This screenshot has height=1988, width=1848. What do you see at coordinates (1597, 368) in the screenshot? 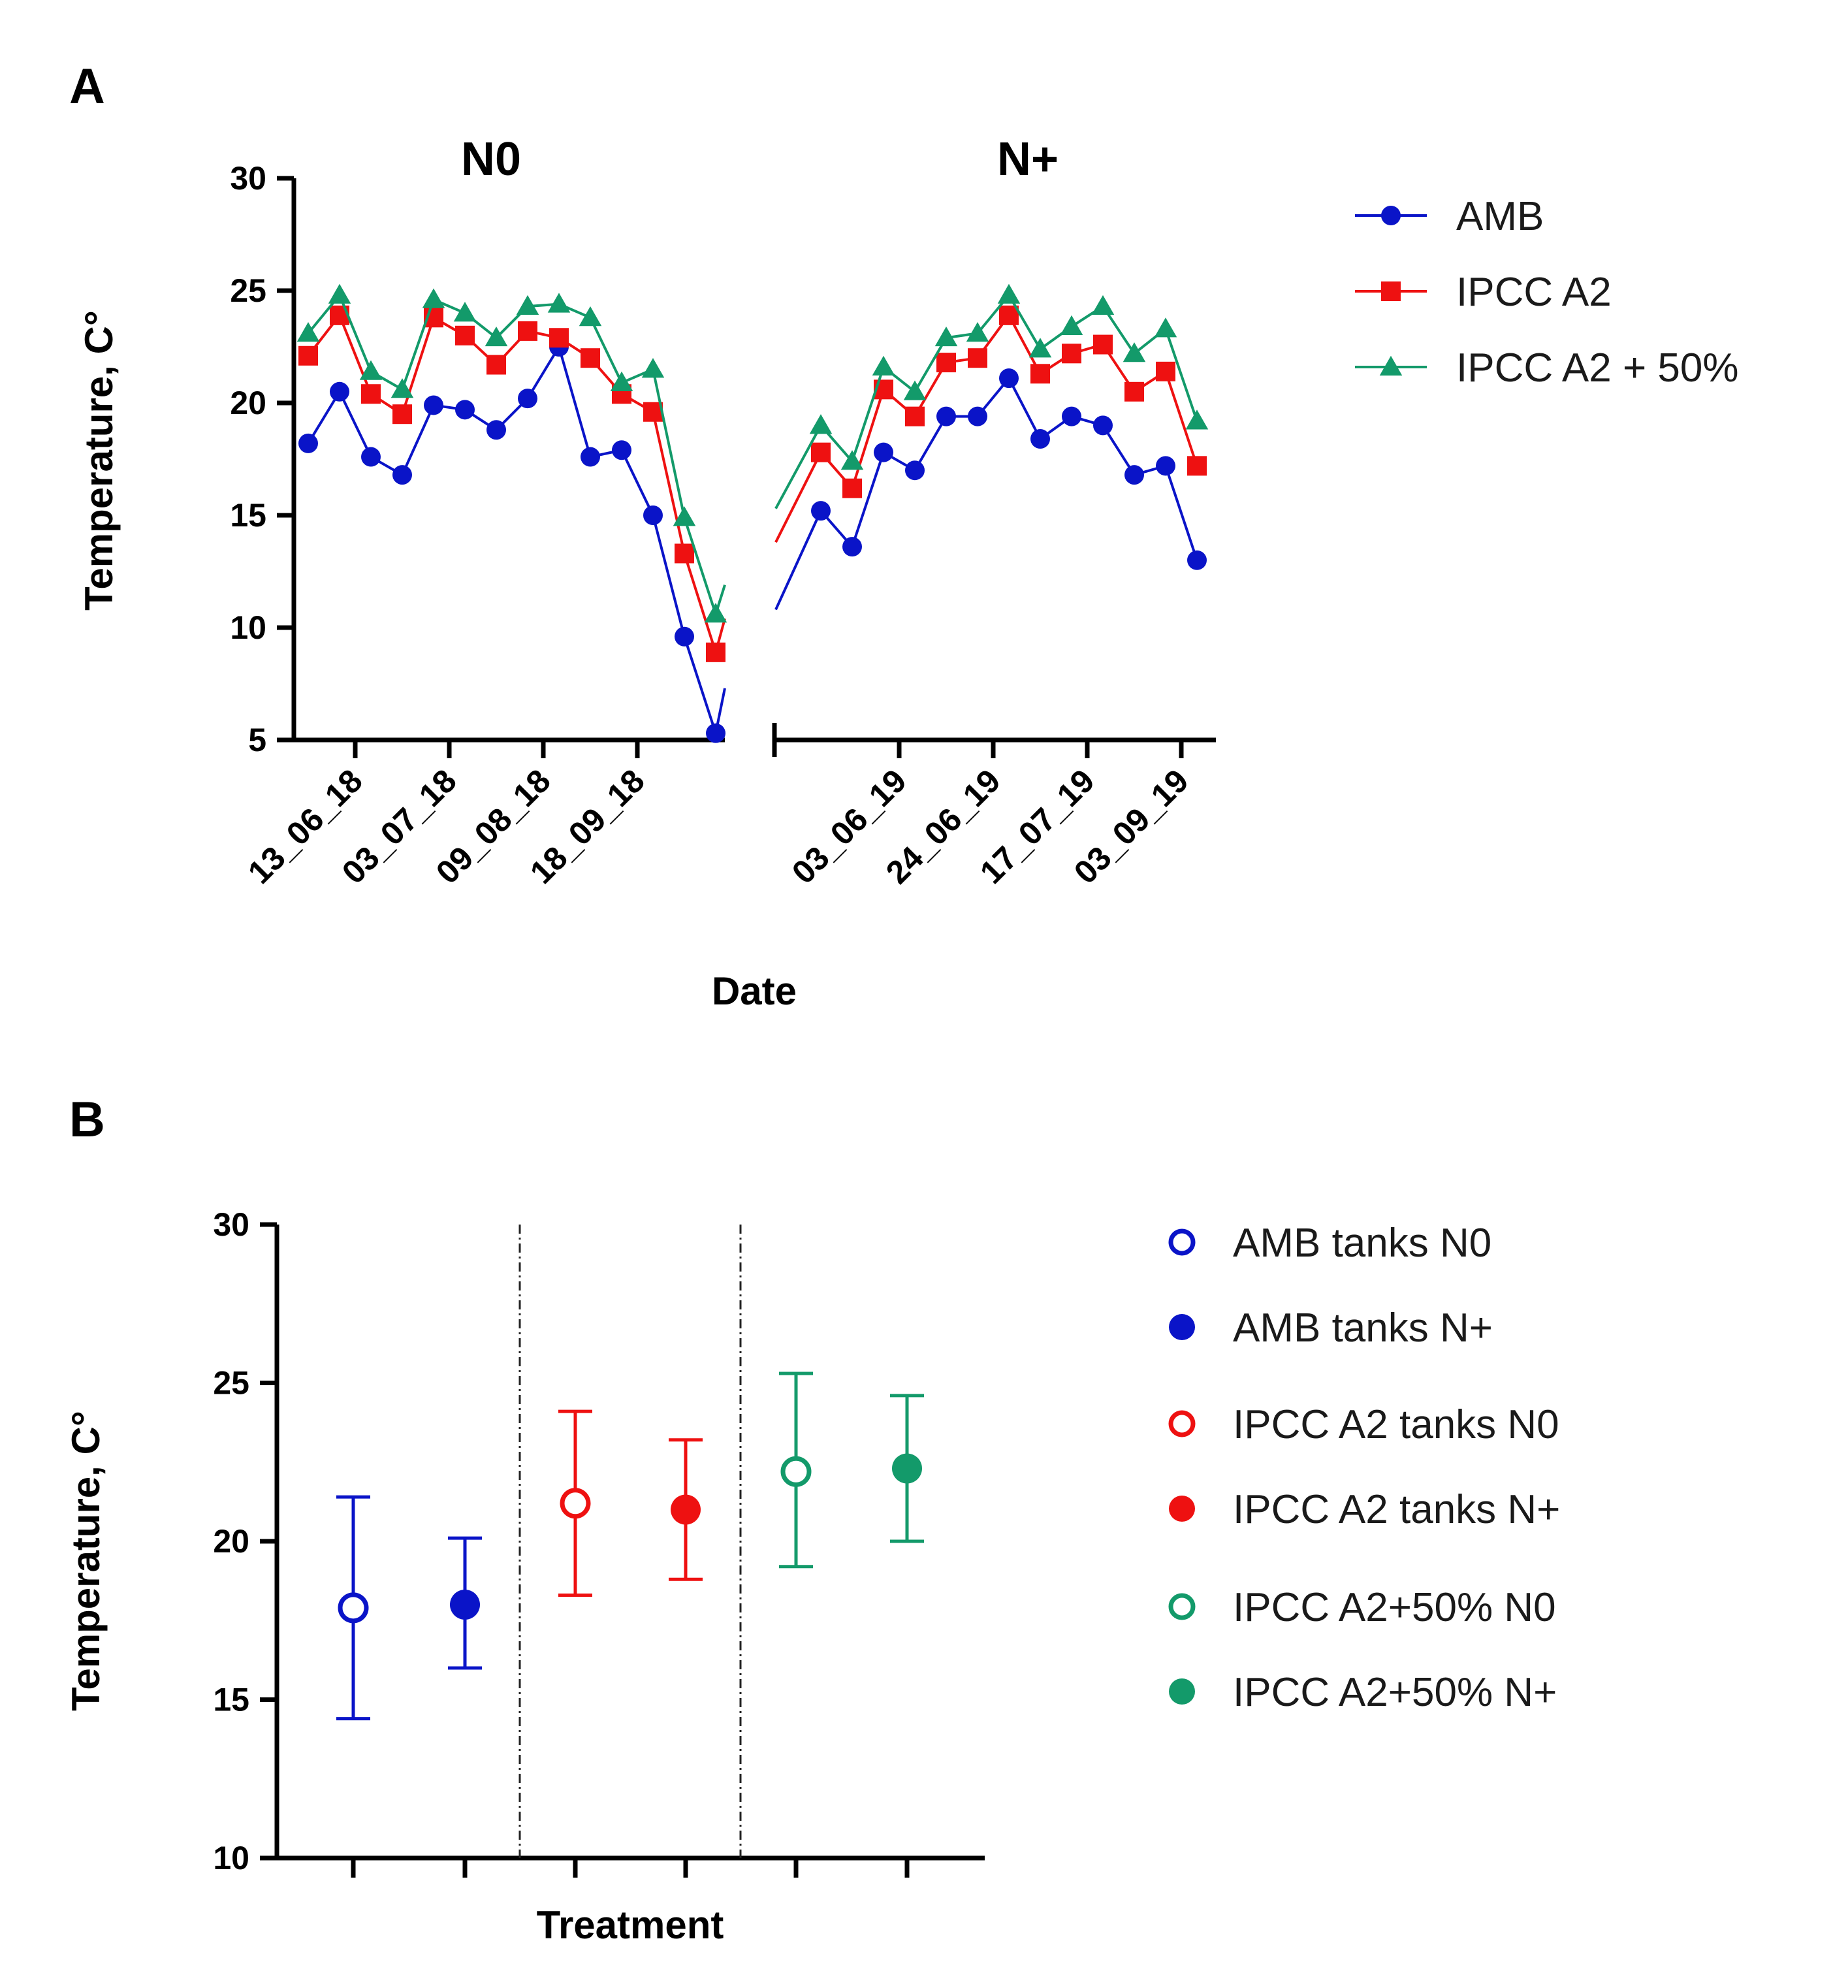
I see `legend-a-label-ipcc-a2-50: IPCC A2 + 50%` at bounding box center [1597, 368].